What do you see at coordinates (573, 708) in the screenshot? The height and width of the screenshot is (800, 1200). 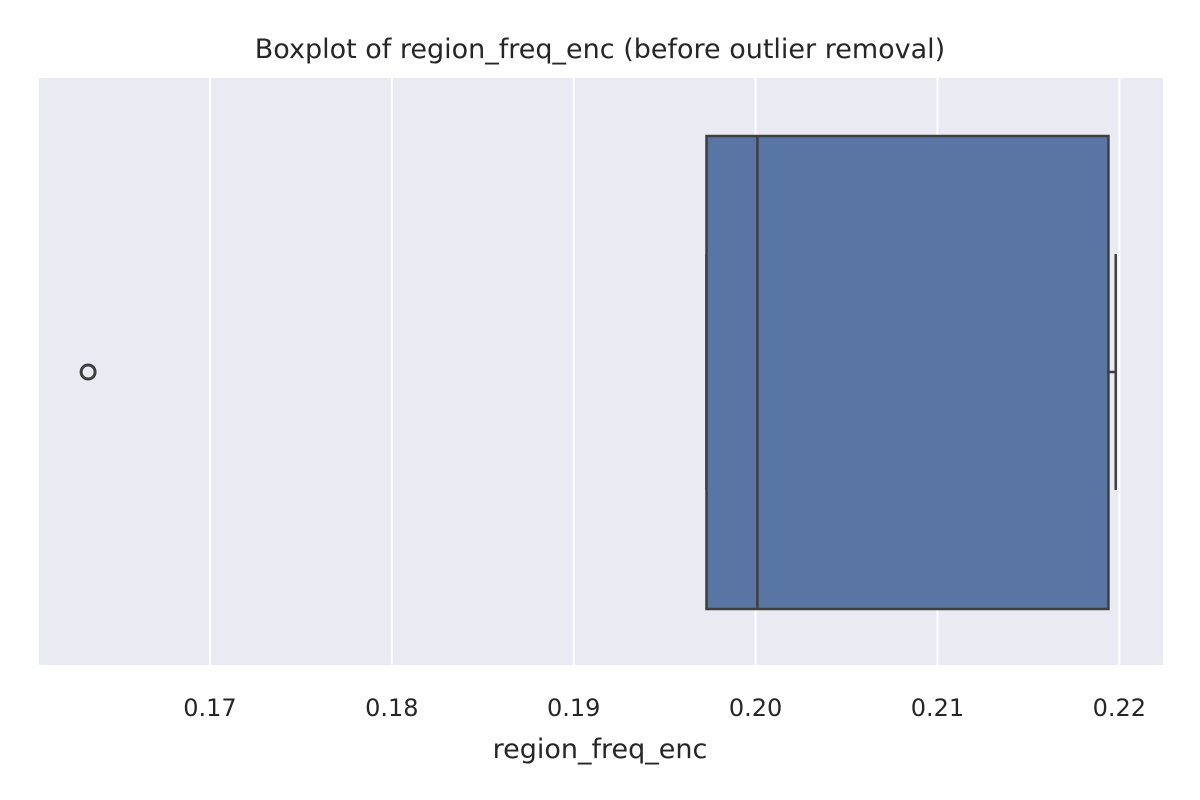 I see `x-tick-label: 0.19` at bounding box center [573, 708].